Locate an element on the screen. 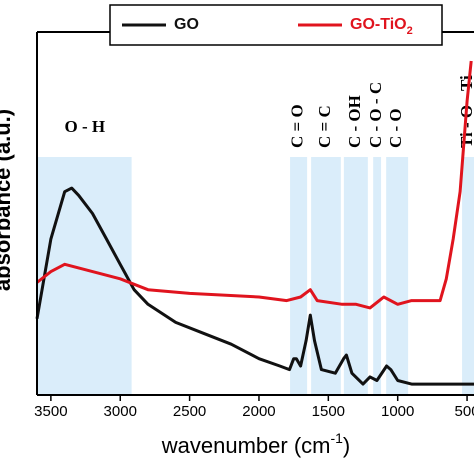  y-axis-label: absorbance (a.u.) is located at coordinates (7, 200).